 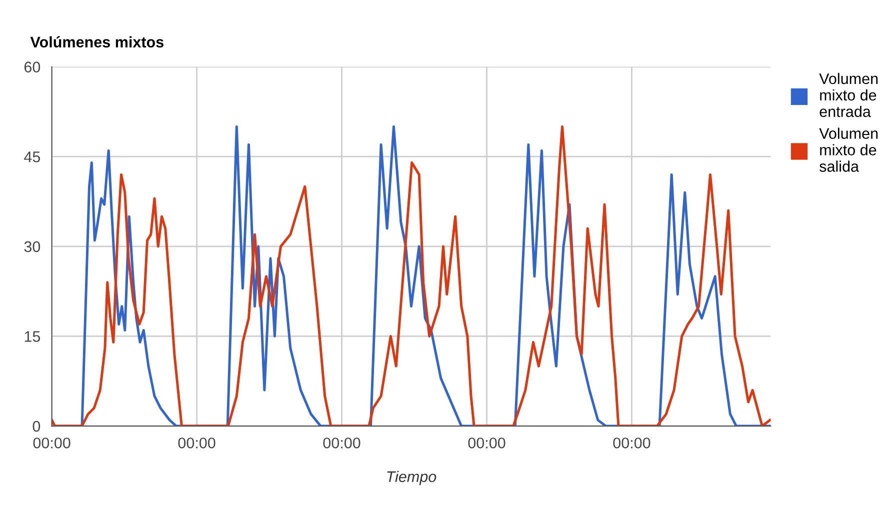 I want to click on legend-label: Volumen mixto de entrada, so click(x=848, y=95).